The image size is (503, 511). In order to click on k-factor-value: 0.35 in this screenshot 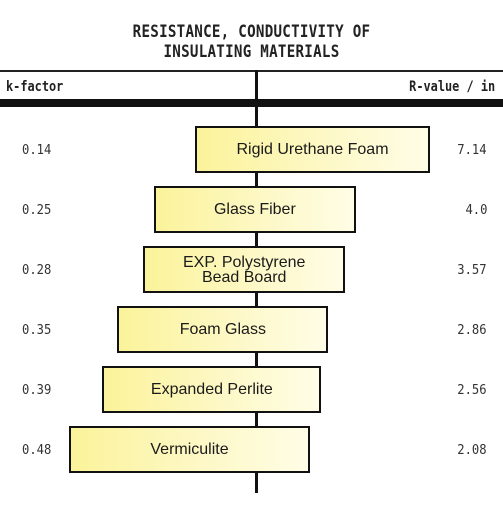, I will do `click(37, 330)`.